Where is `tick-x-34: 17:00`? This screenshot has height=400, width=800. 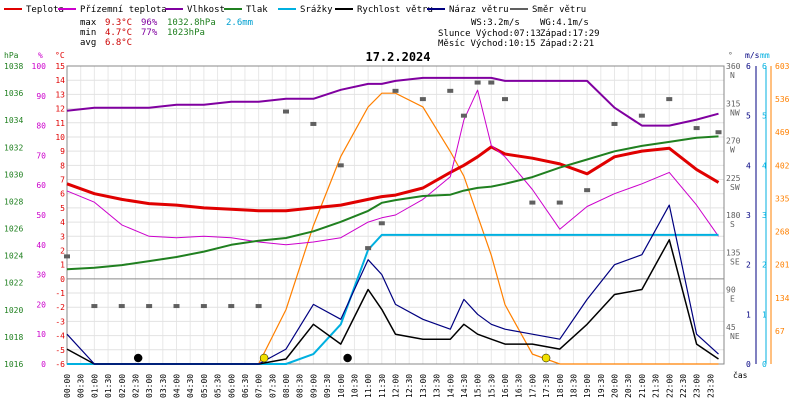 tick-x-34: 17:00 is located at coordinates (532, 386).